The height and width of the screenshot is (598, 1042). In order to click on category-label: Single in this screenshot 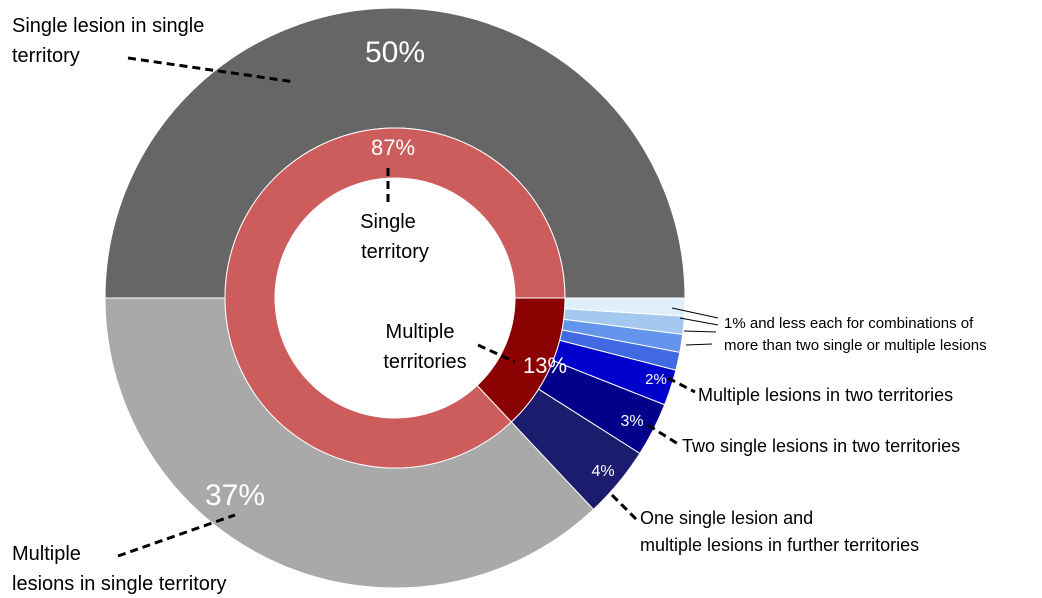, I will do `click(388, 222)`.